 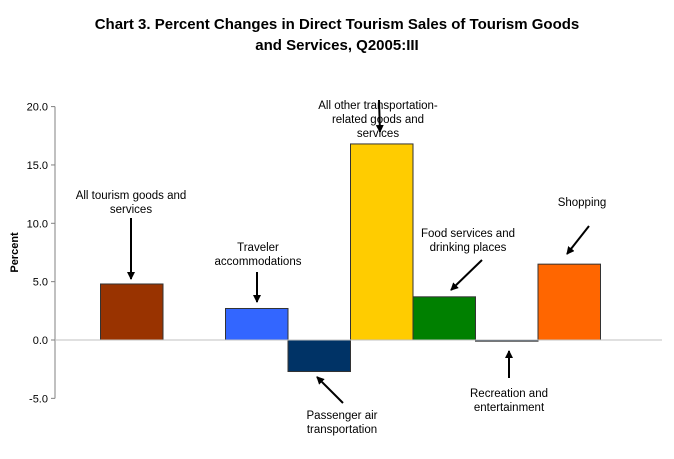 What do you see at coordinates (468, 248) in the screenshot?
I see `annotation-label: drinking places` at bounding box center [468, 248].